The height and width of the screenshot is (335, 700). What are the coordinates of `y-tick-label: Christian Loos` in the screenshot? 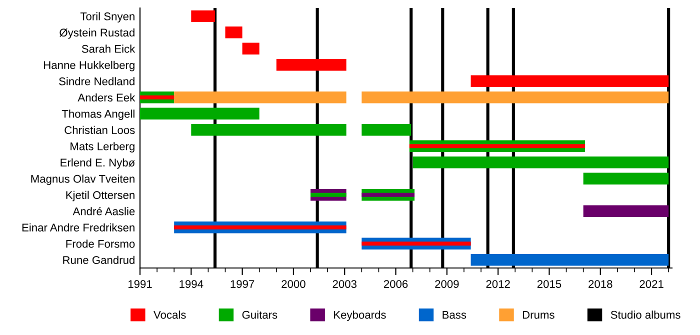 It's located at (99, 130).